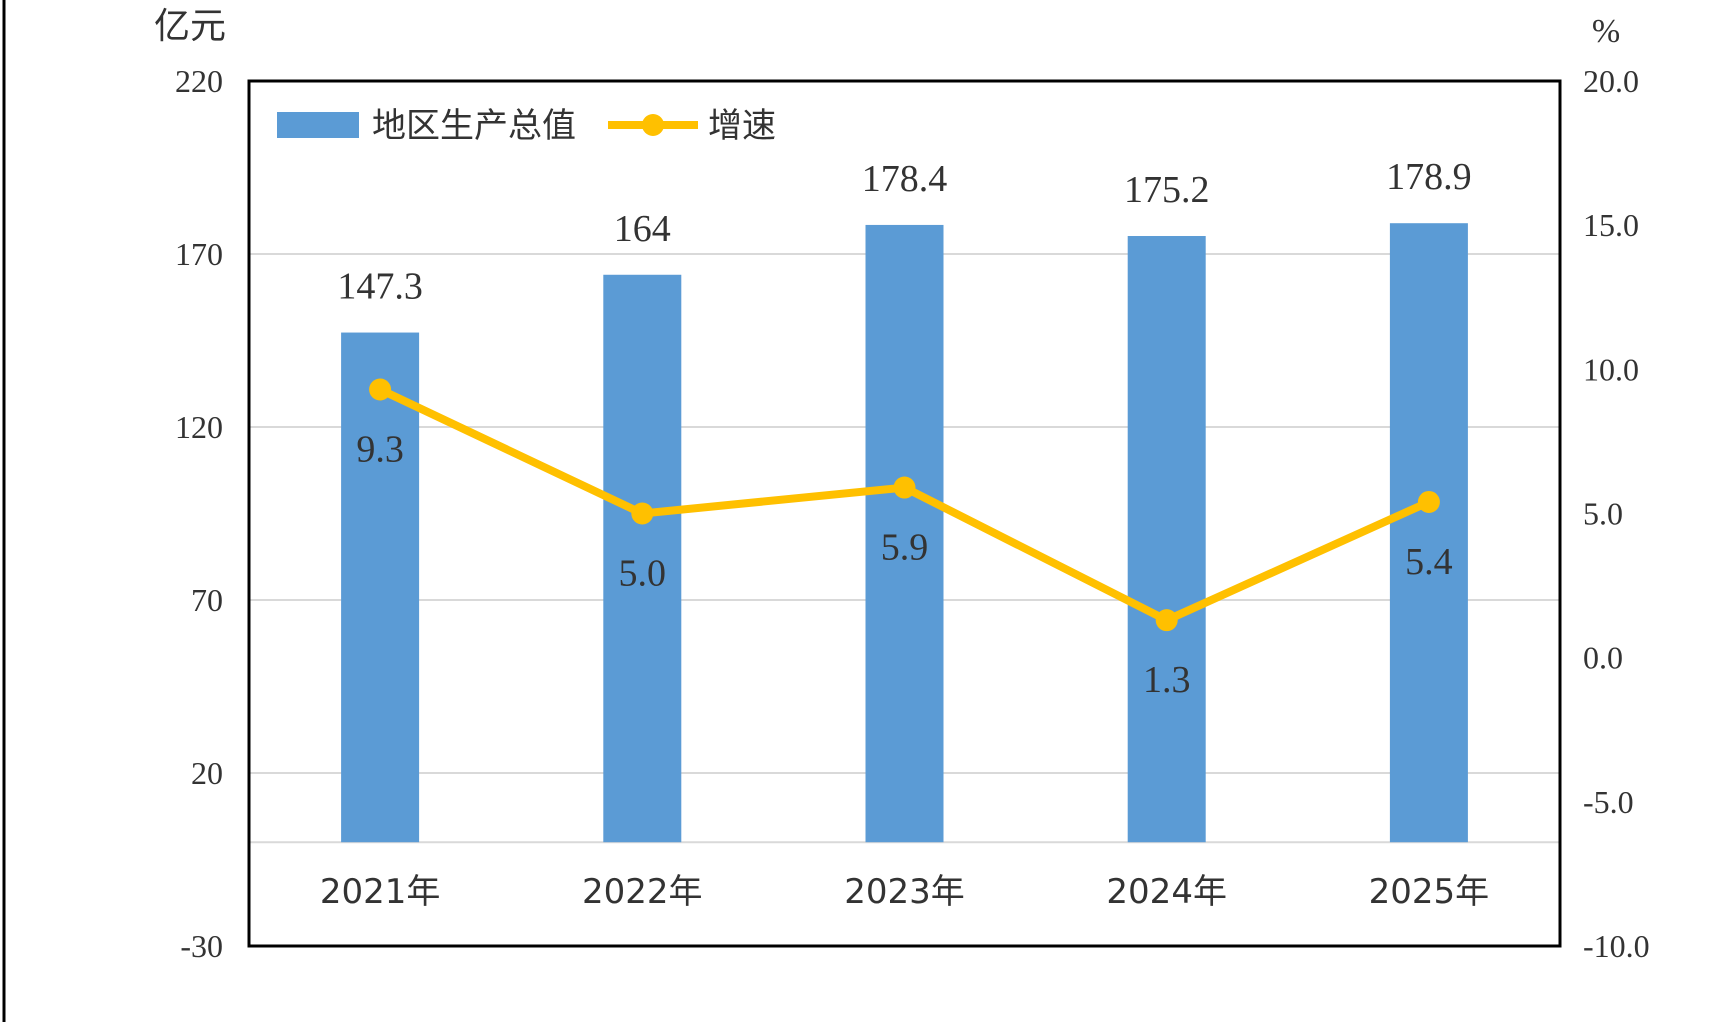  I want to click on y-right-unit: %, so click(1606, 31).